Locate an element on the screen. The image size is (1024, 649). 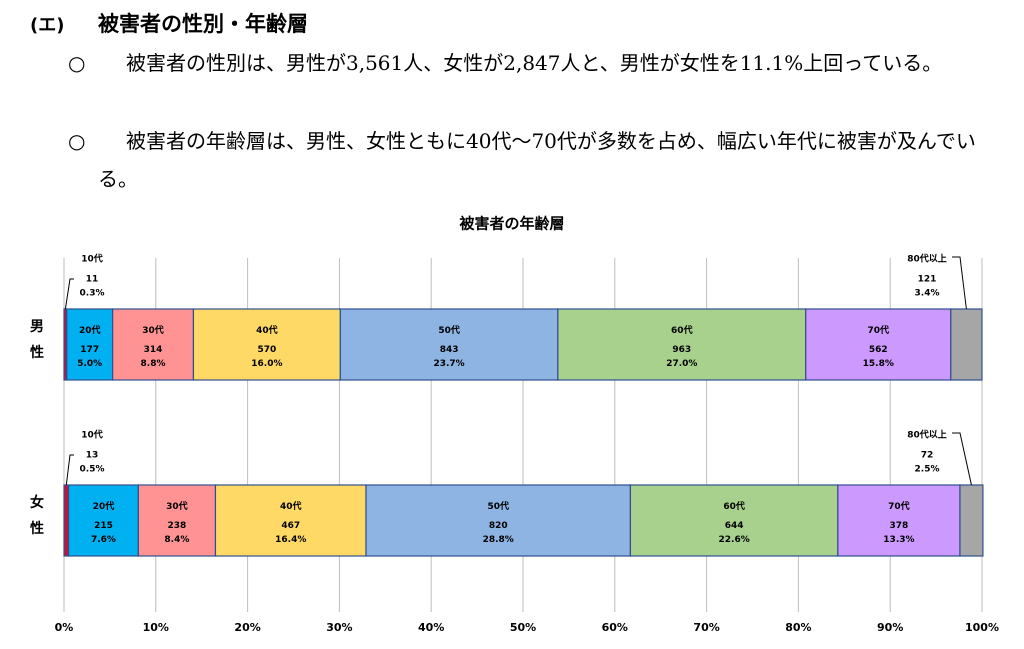
segment-percent: 15.8% is located at coordinates (878, 364).